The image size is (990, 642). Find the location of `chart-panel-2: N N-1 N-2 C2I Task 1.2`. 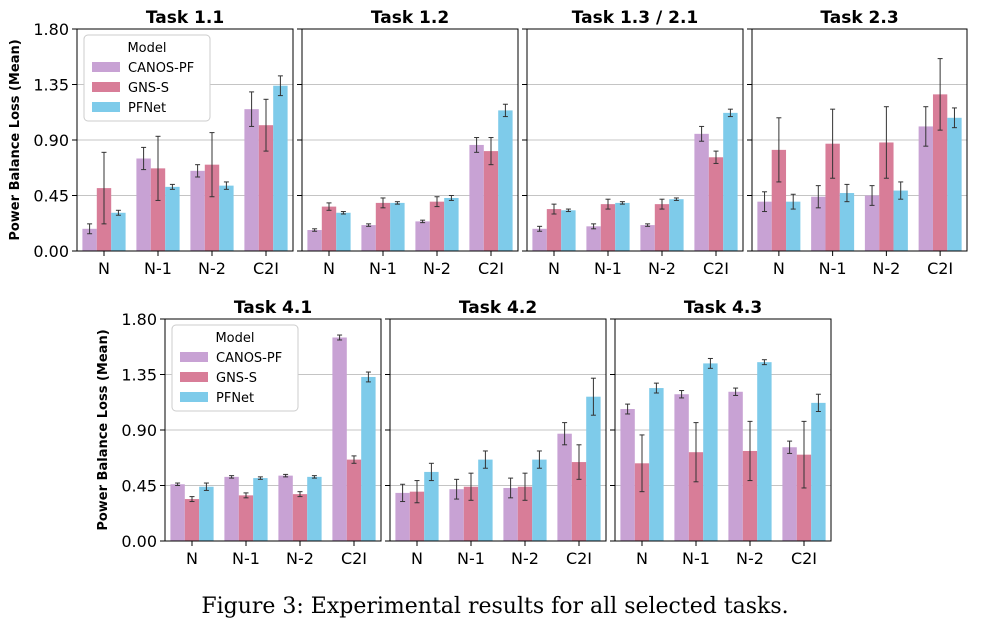

chart-panel-2: N N-1 N-2 C2I Task 1.2 is located at coordinates (408, 143).